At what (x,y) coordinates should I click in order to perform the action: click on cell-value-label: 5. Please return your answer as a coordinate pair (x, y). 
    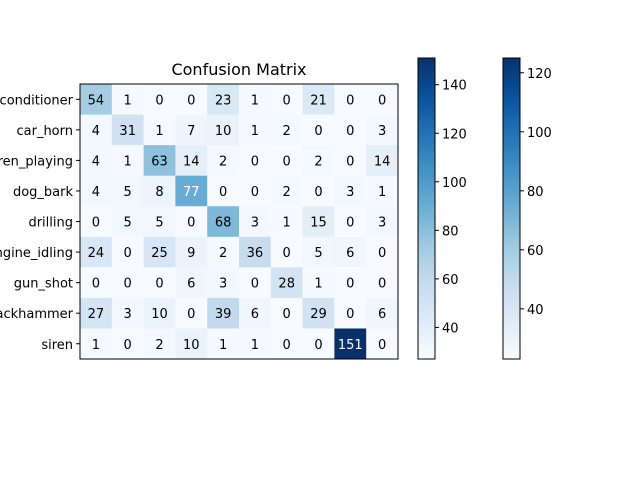
    Looking at the image, I should click on (318, 253).